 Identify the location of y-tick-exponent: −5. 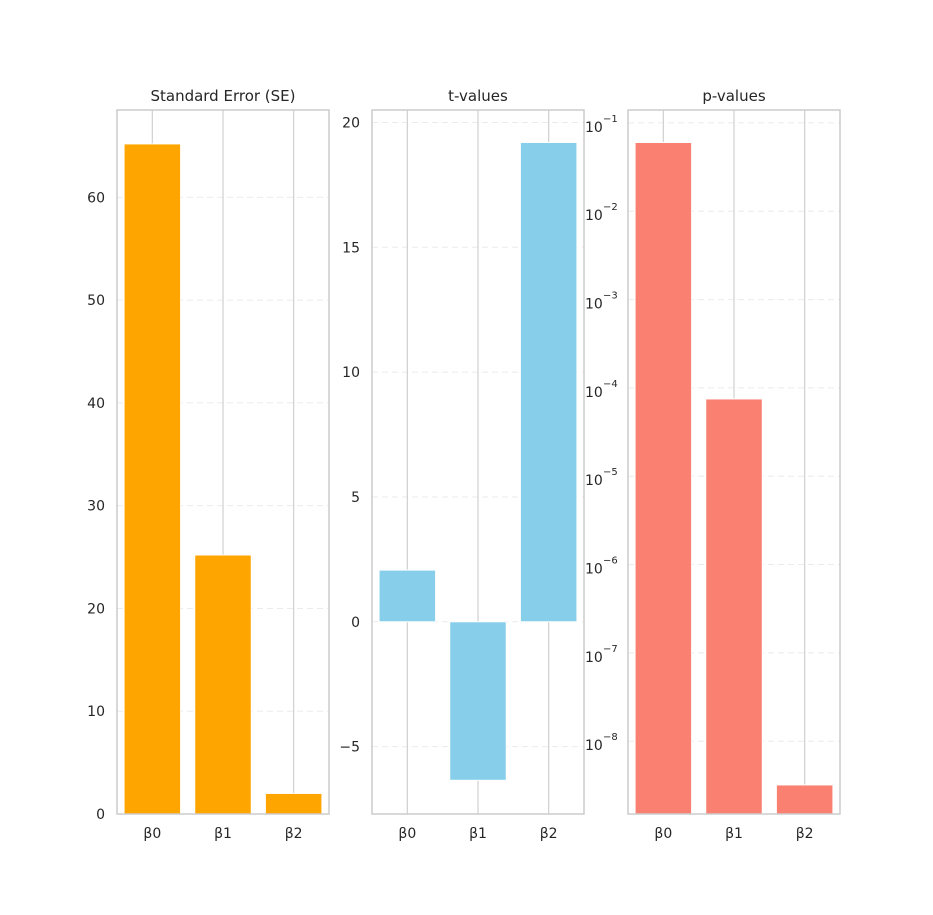
(610, 472).